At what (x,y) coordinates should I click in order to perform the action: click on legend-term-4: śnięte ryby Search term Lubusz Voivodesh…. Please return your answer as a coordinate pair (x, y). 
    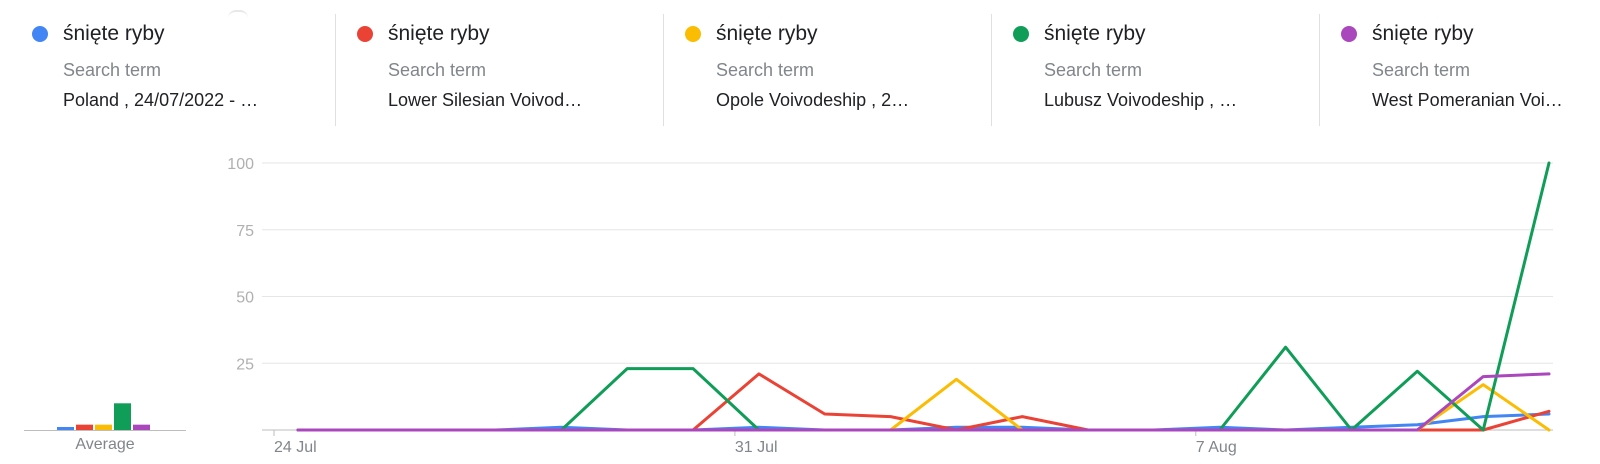
    Looking at the image, I should click on (1147, 72).